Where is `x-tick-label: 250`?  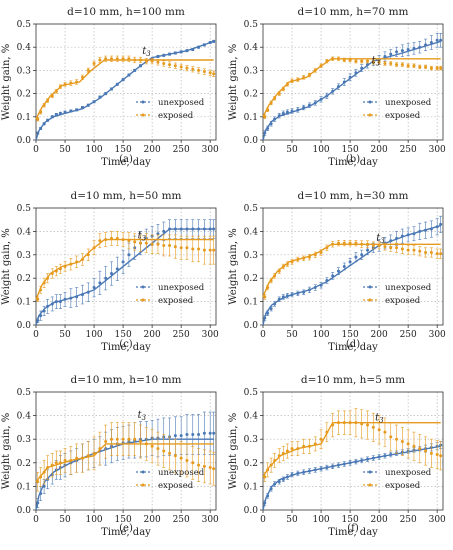
x-tick-label: 250 is located at coordinates (408, 520).